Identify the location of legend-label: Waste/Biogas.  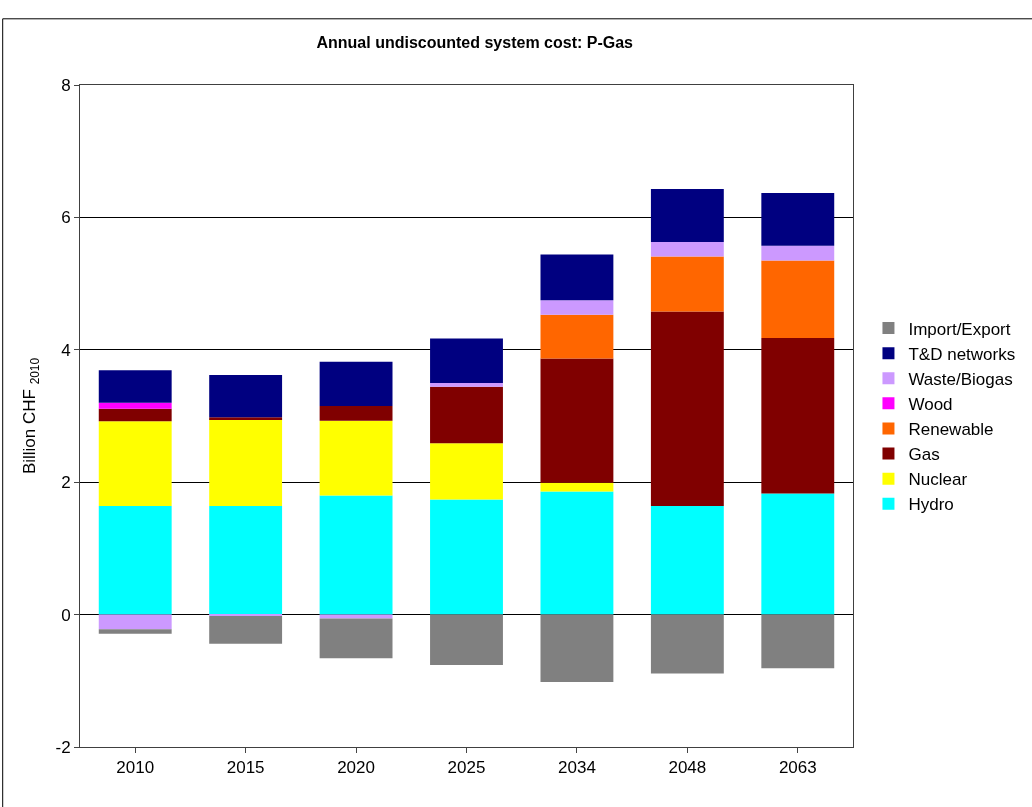
(960, 379).